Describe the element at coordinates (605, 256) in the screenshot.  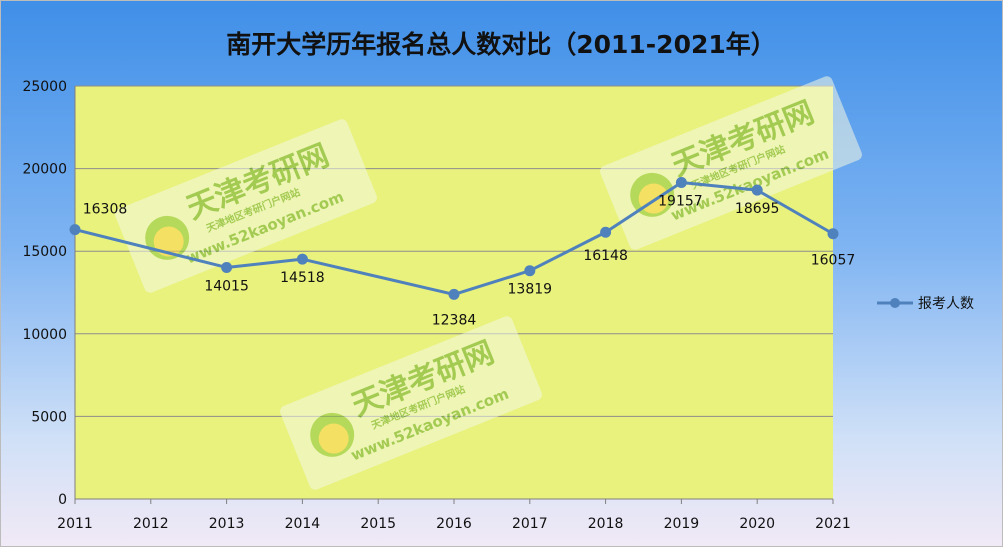
I see `data-label: 16148` at that location.